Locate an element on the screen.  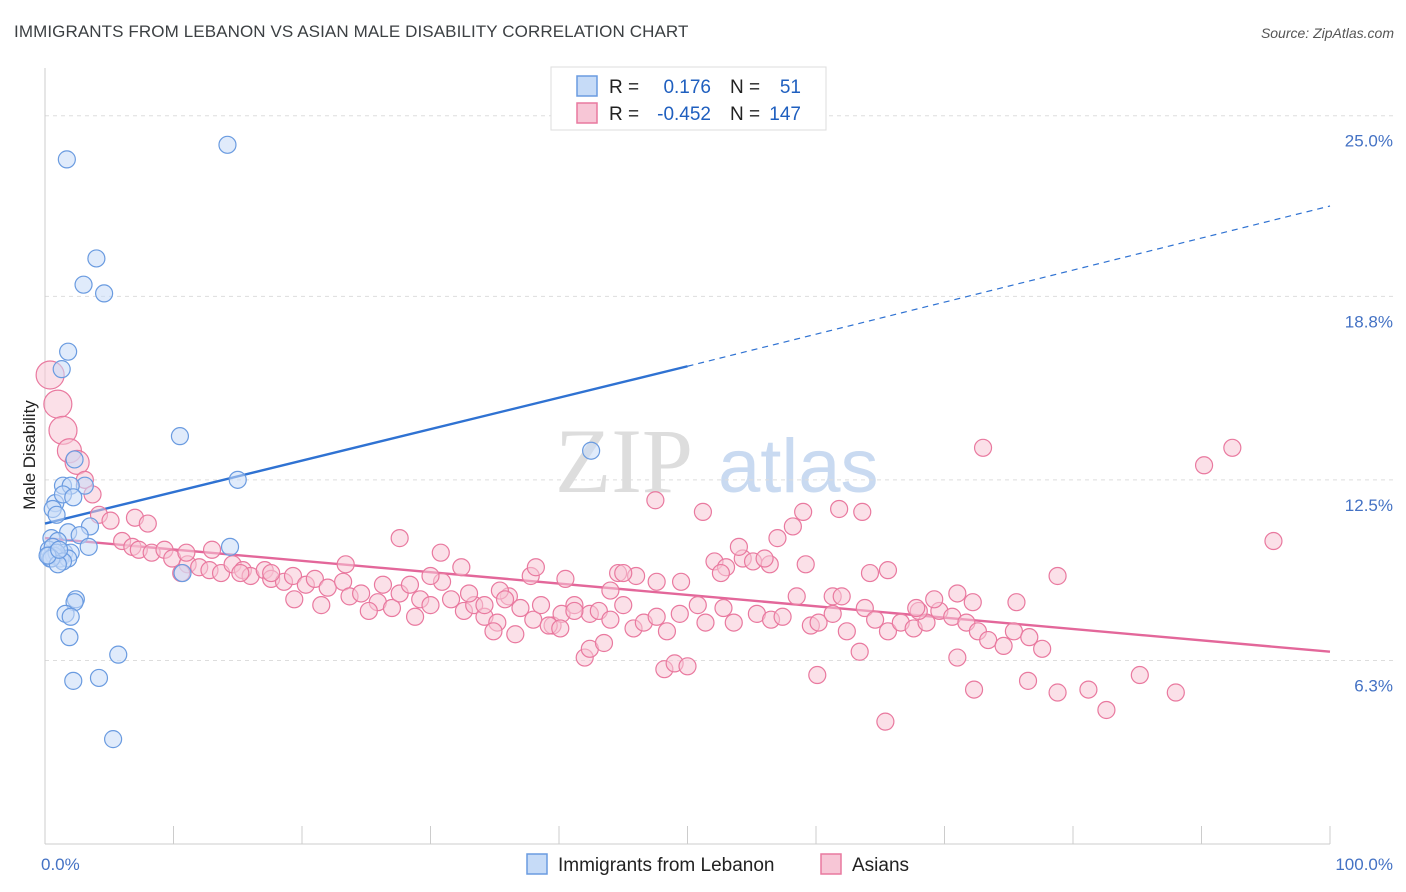
legend-top: R = 0.176 N = 51 R = -0.452 N = 147 is located at coordinates (688, 98).